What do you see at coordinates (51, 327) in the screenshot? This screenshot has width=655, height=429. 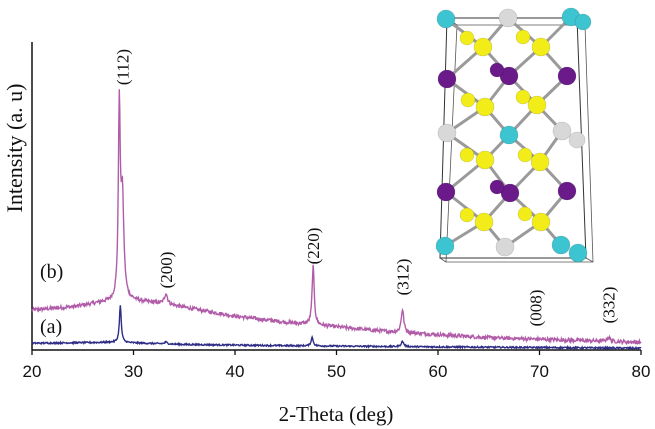 I see `series-label-a: (a)` at bounding box center [51, 327].